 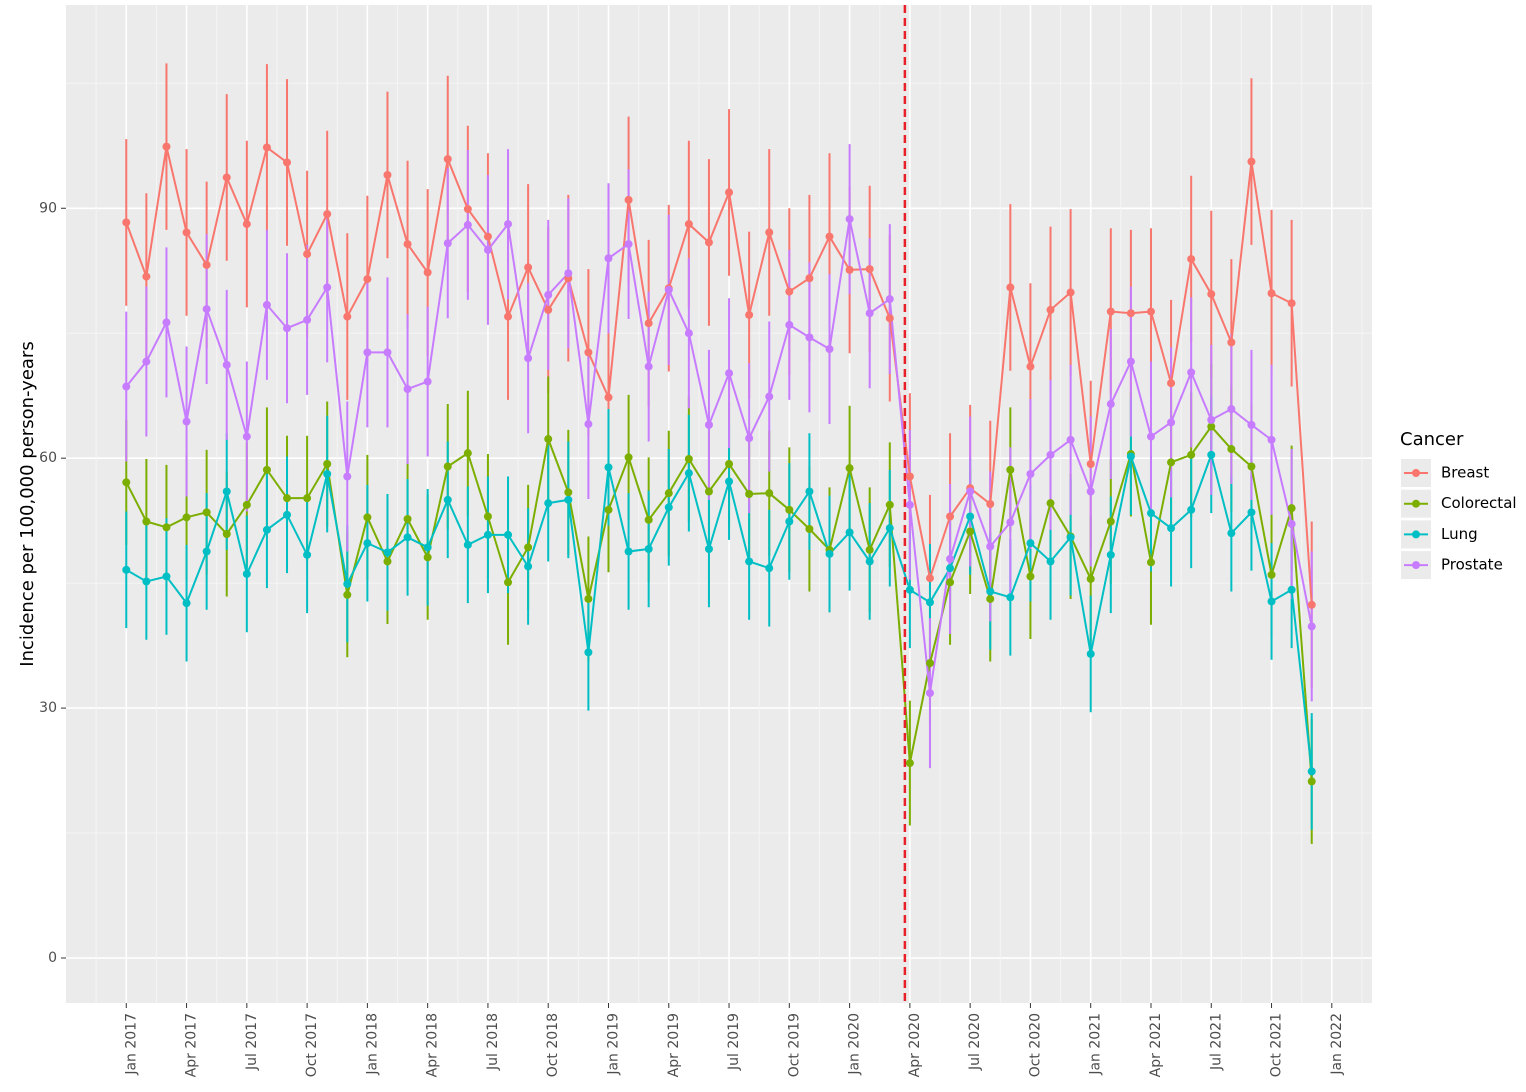 I want to click on legend-label: Colorectal, so click(x=1479, y=503).